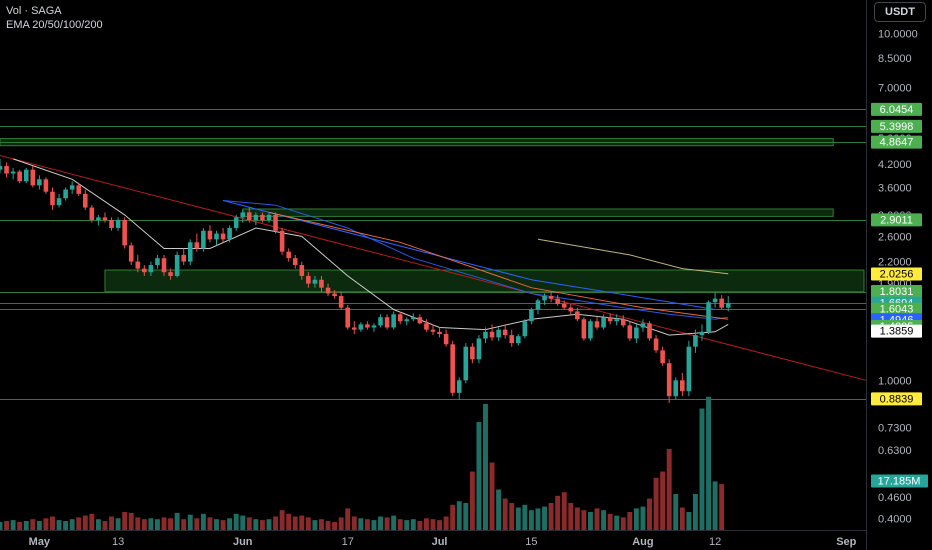  What do you see at coordinates (243, 542) in the screenshot?
I see `x-tick-label: Jun` at bounding box center [243, 542].